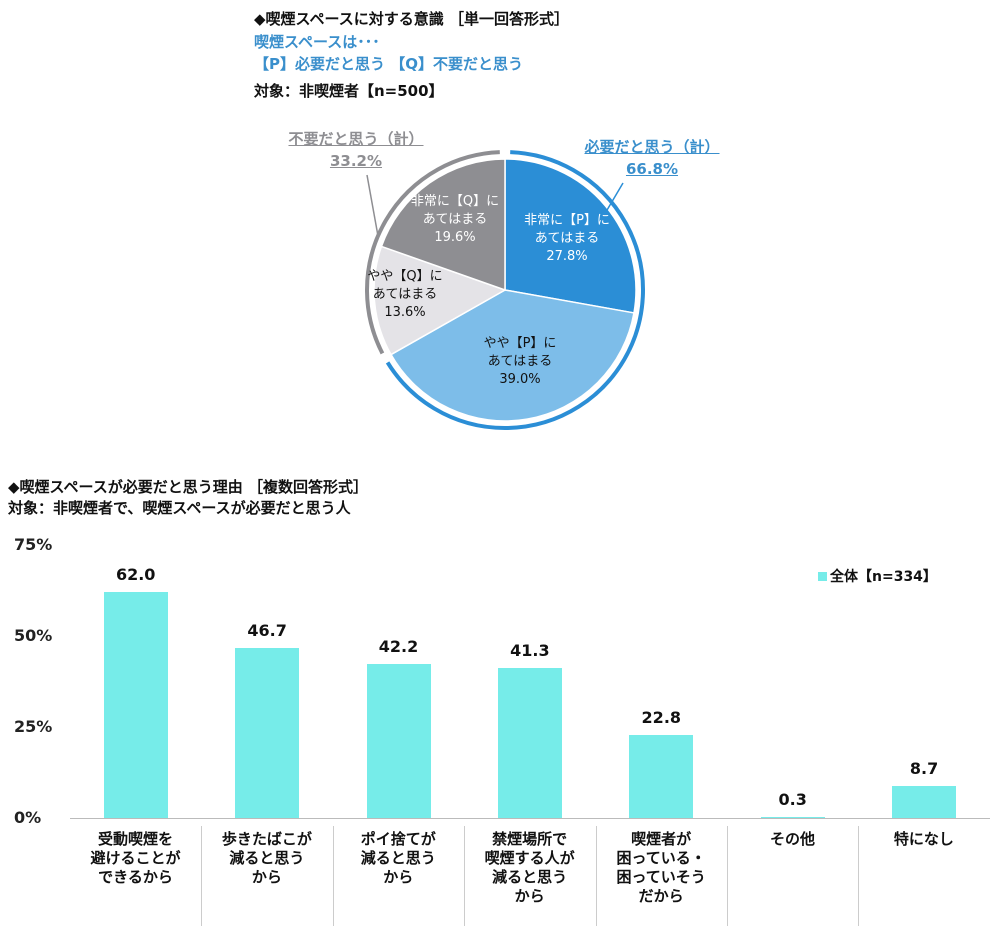 The width and height of the screenshot is (1000, 930). Describe the element at coordinates (883, 577) in the screenshot. I see `legend-label: 全体【n=334】` at that location.